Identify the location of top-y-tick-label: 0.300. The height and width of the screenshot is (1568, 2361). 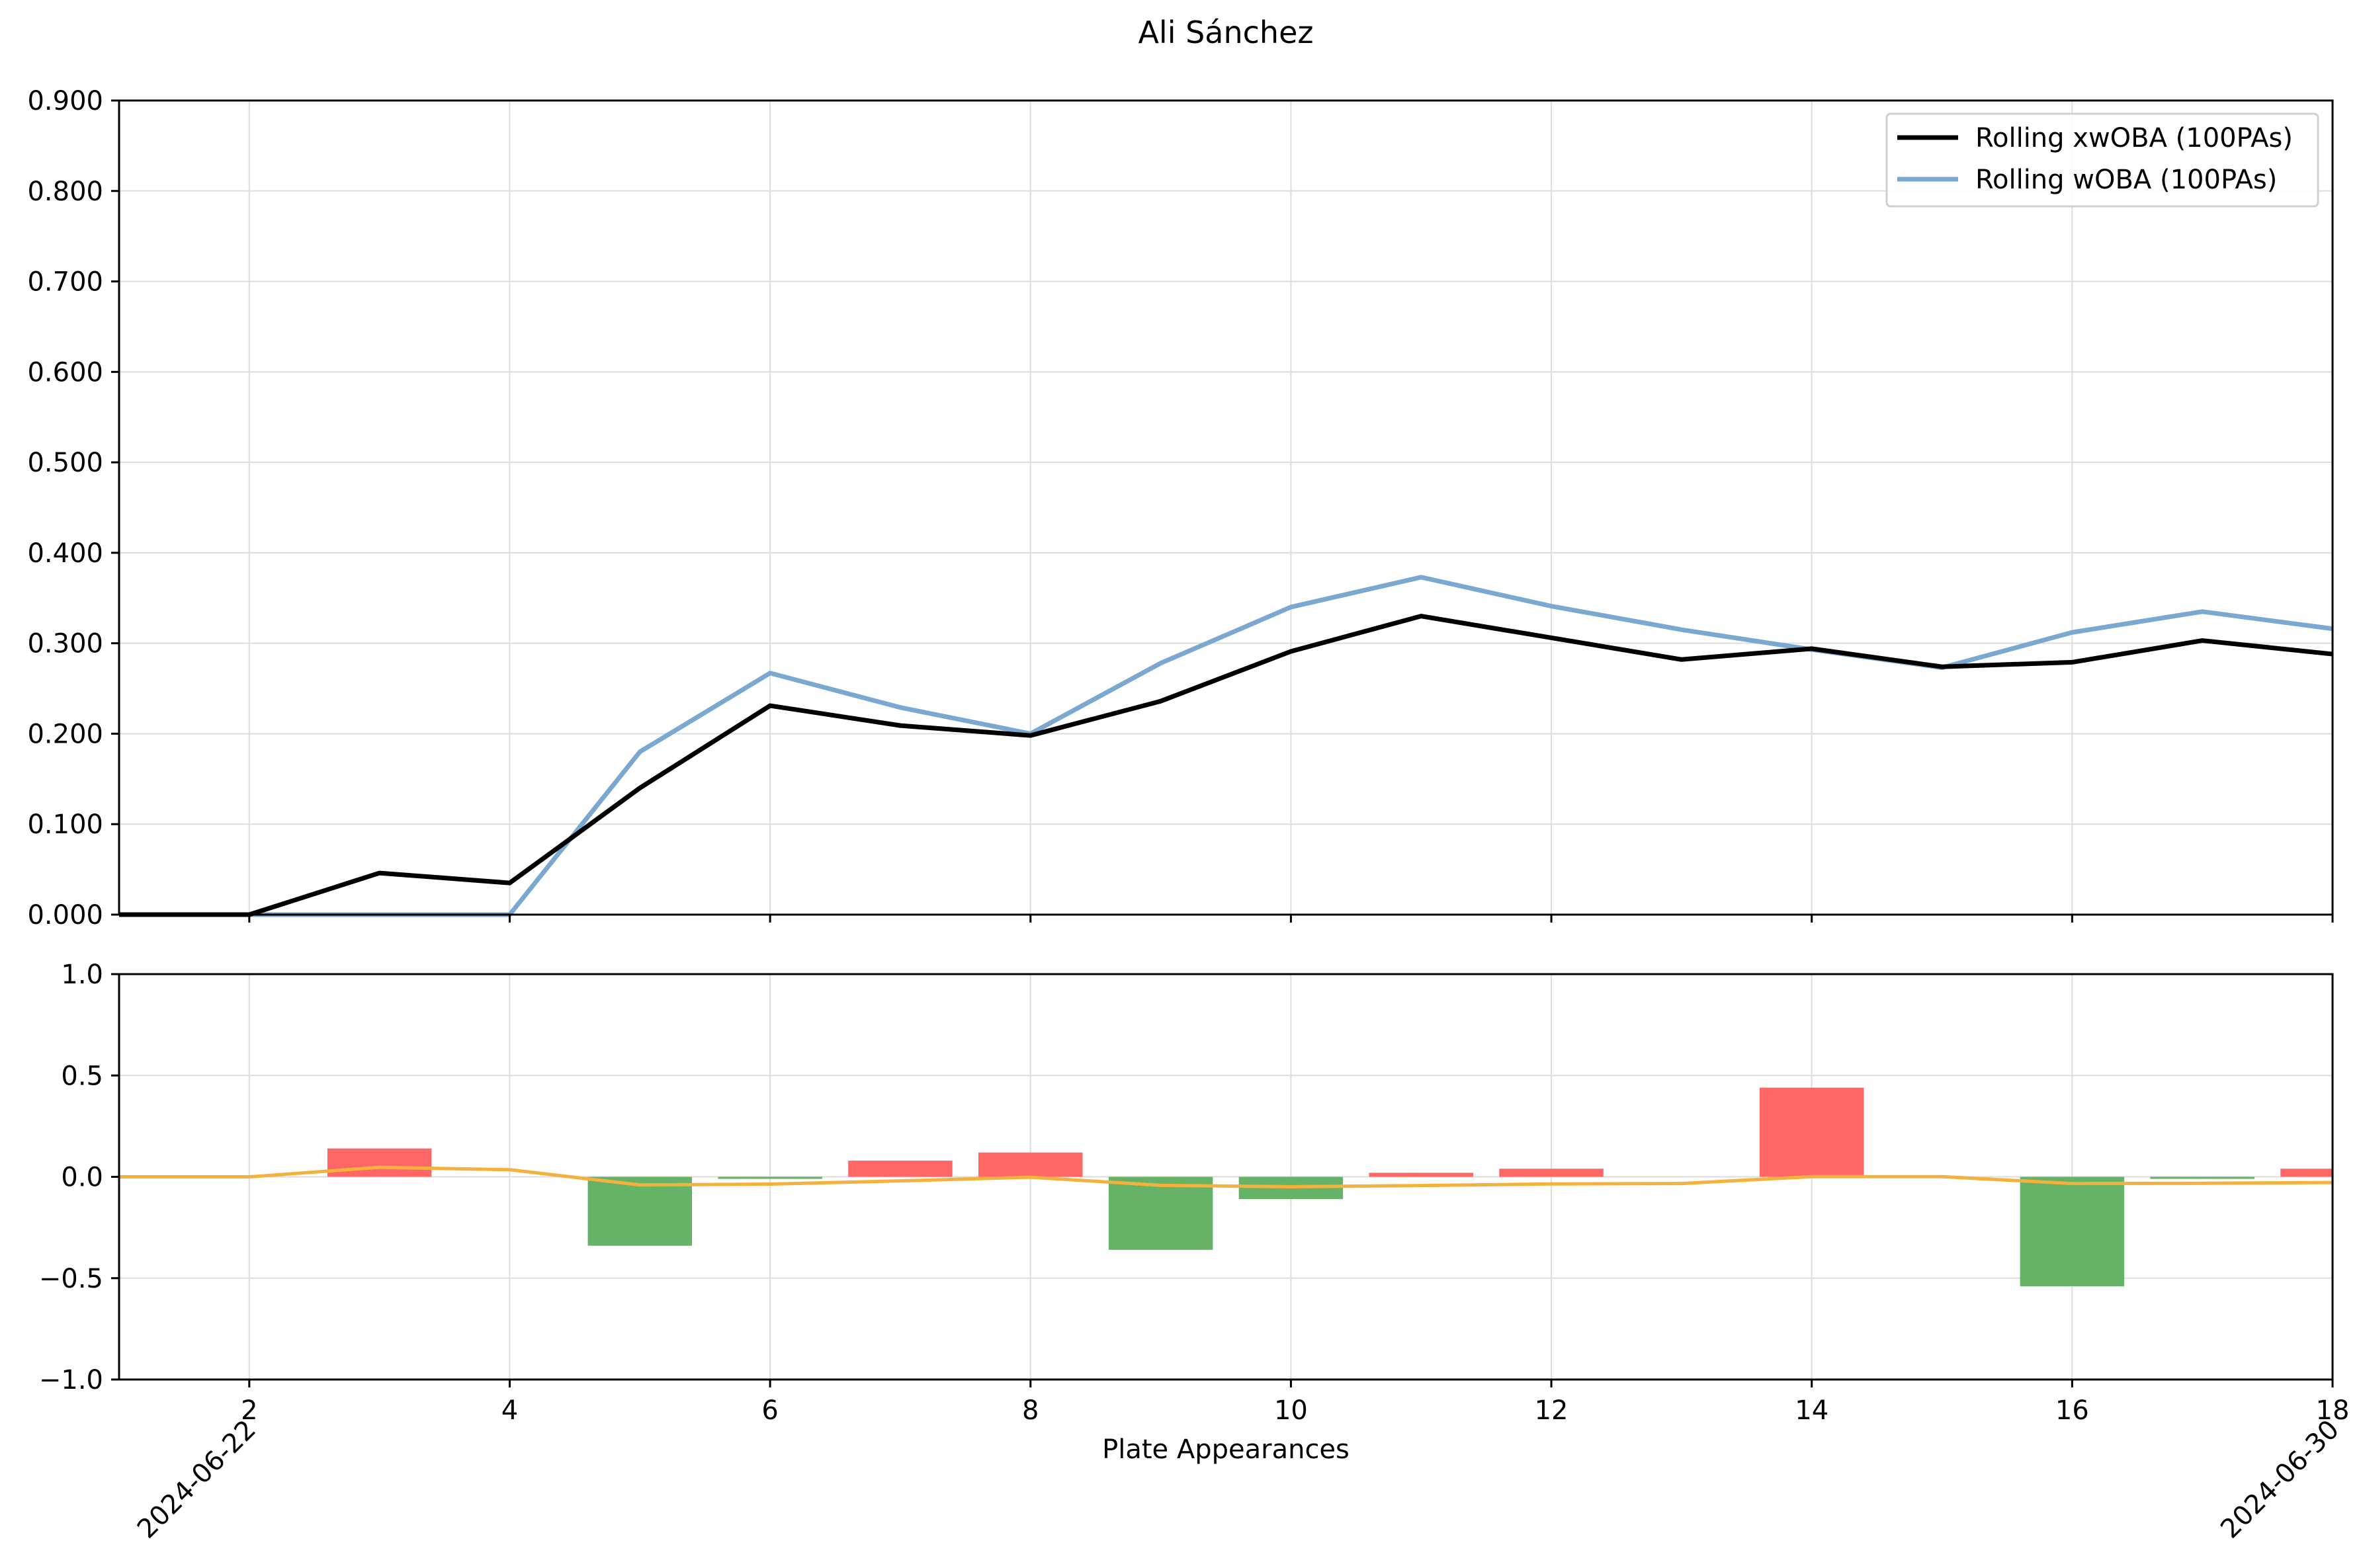
(65, 644).